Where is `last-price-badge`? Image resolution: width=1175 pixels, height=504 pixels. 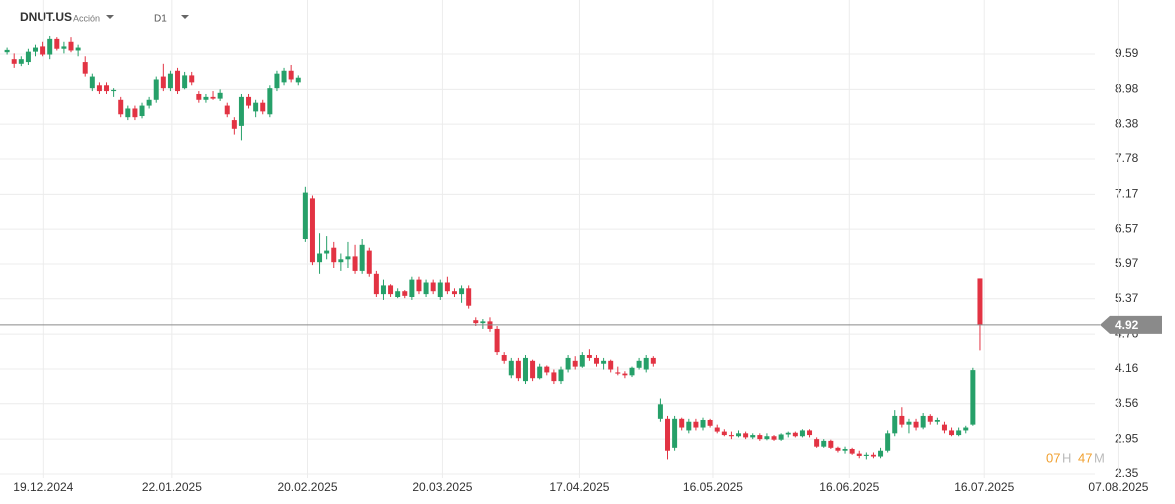 last-price-badge is located at coordinates (1131, 324).